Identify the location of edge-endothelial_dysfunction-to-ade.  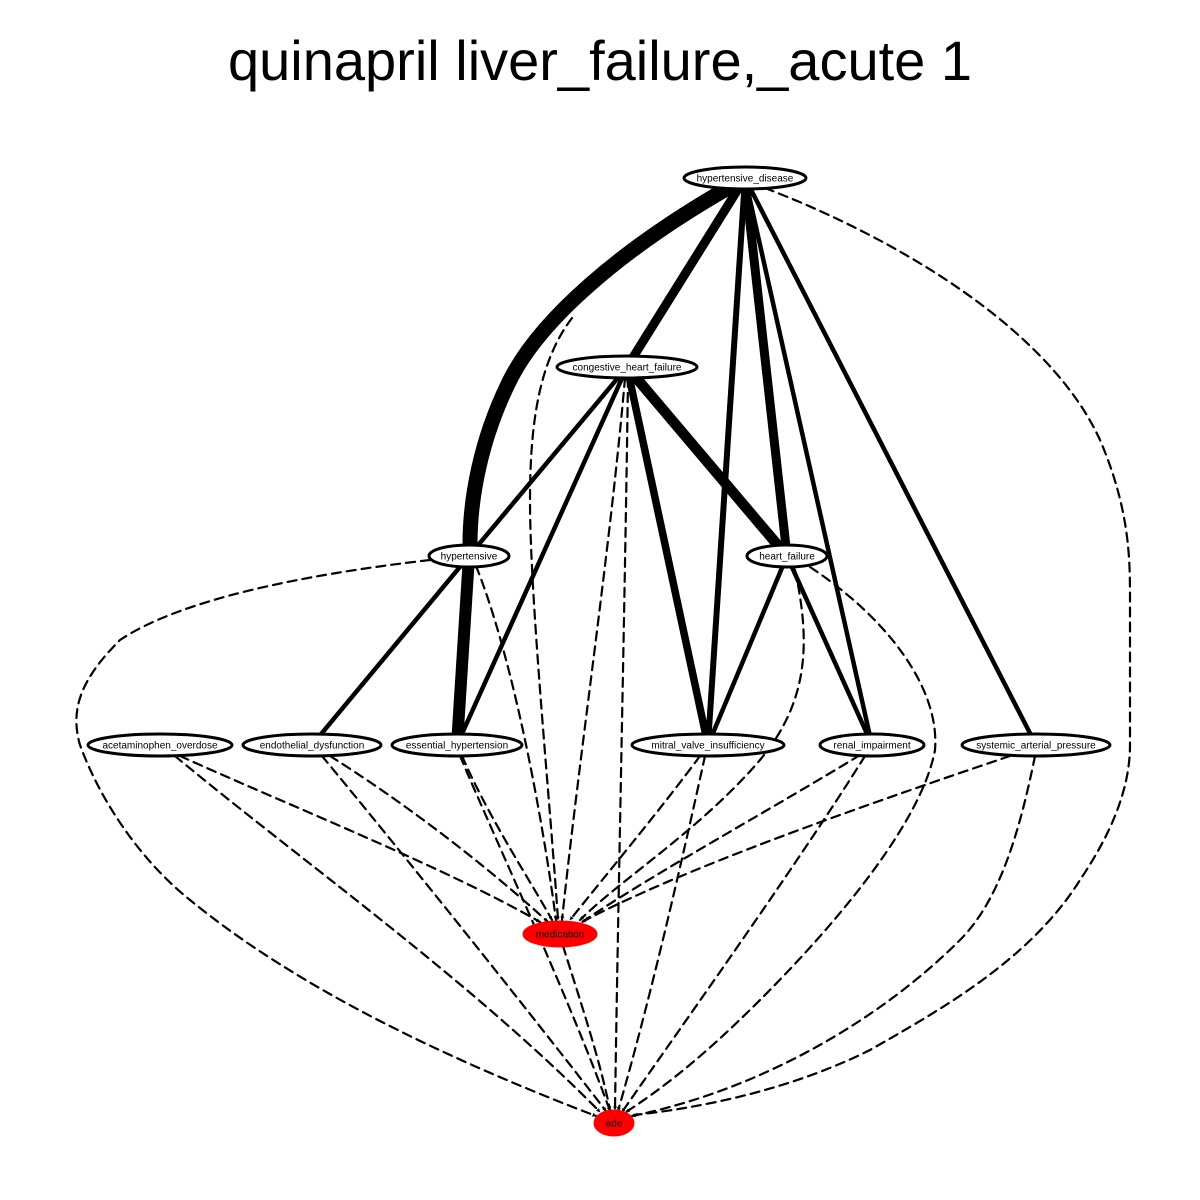
(464, 933).